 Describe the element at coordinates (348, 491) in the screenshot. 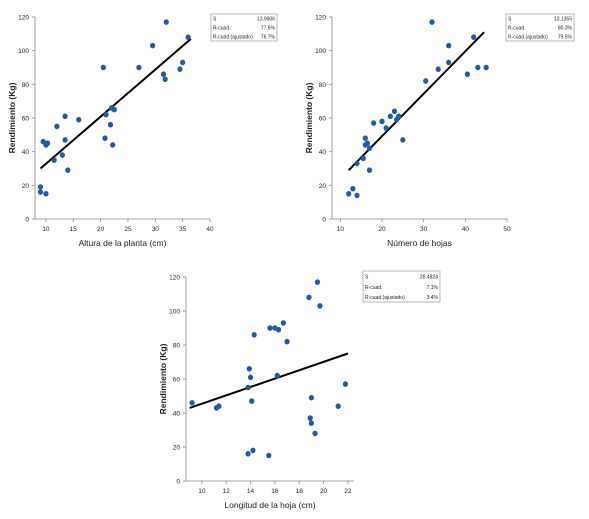

I see `x-tick-label: 22` at that location.